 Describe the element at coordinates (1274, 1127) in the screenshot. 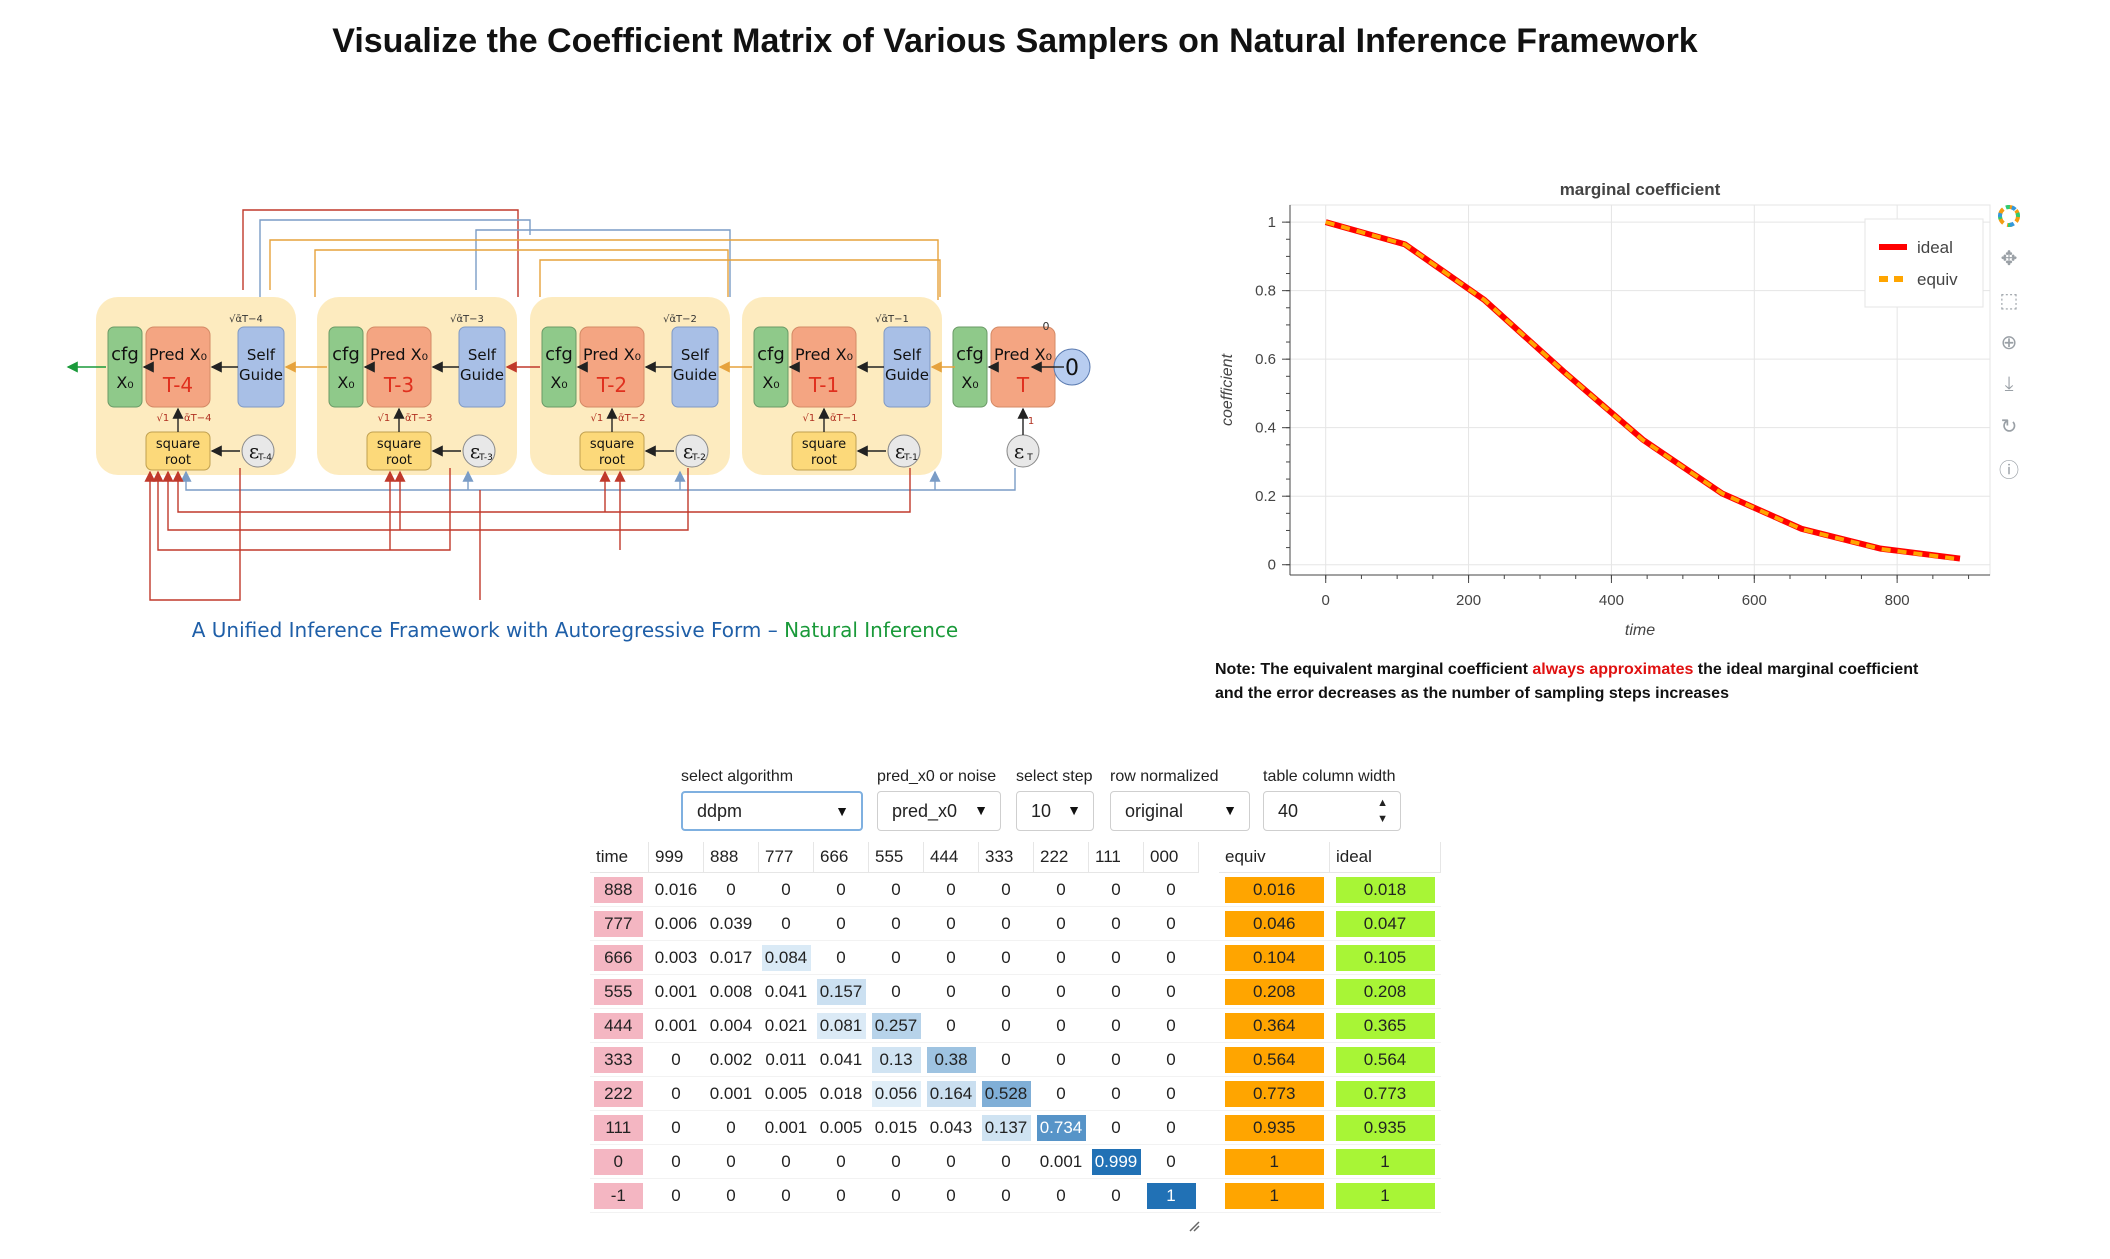

I see `equiv-cell: 0.935` at that location.